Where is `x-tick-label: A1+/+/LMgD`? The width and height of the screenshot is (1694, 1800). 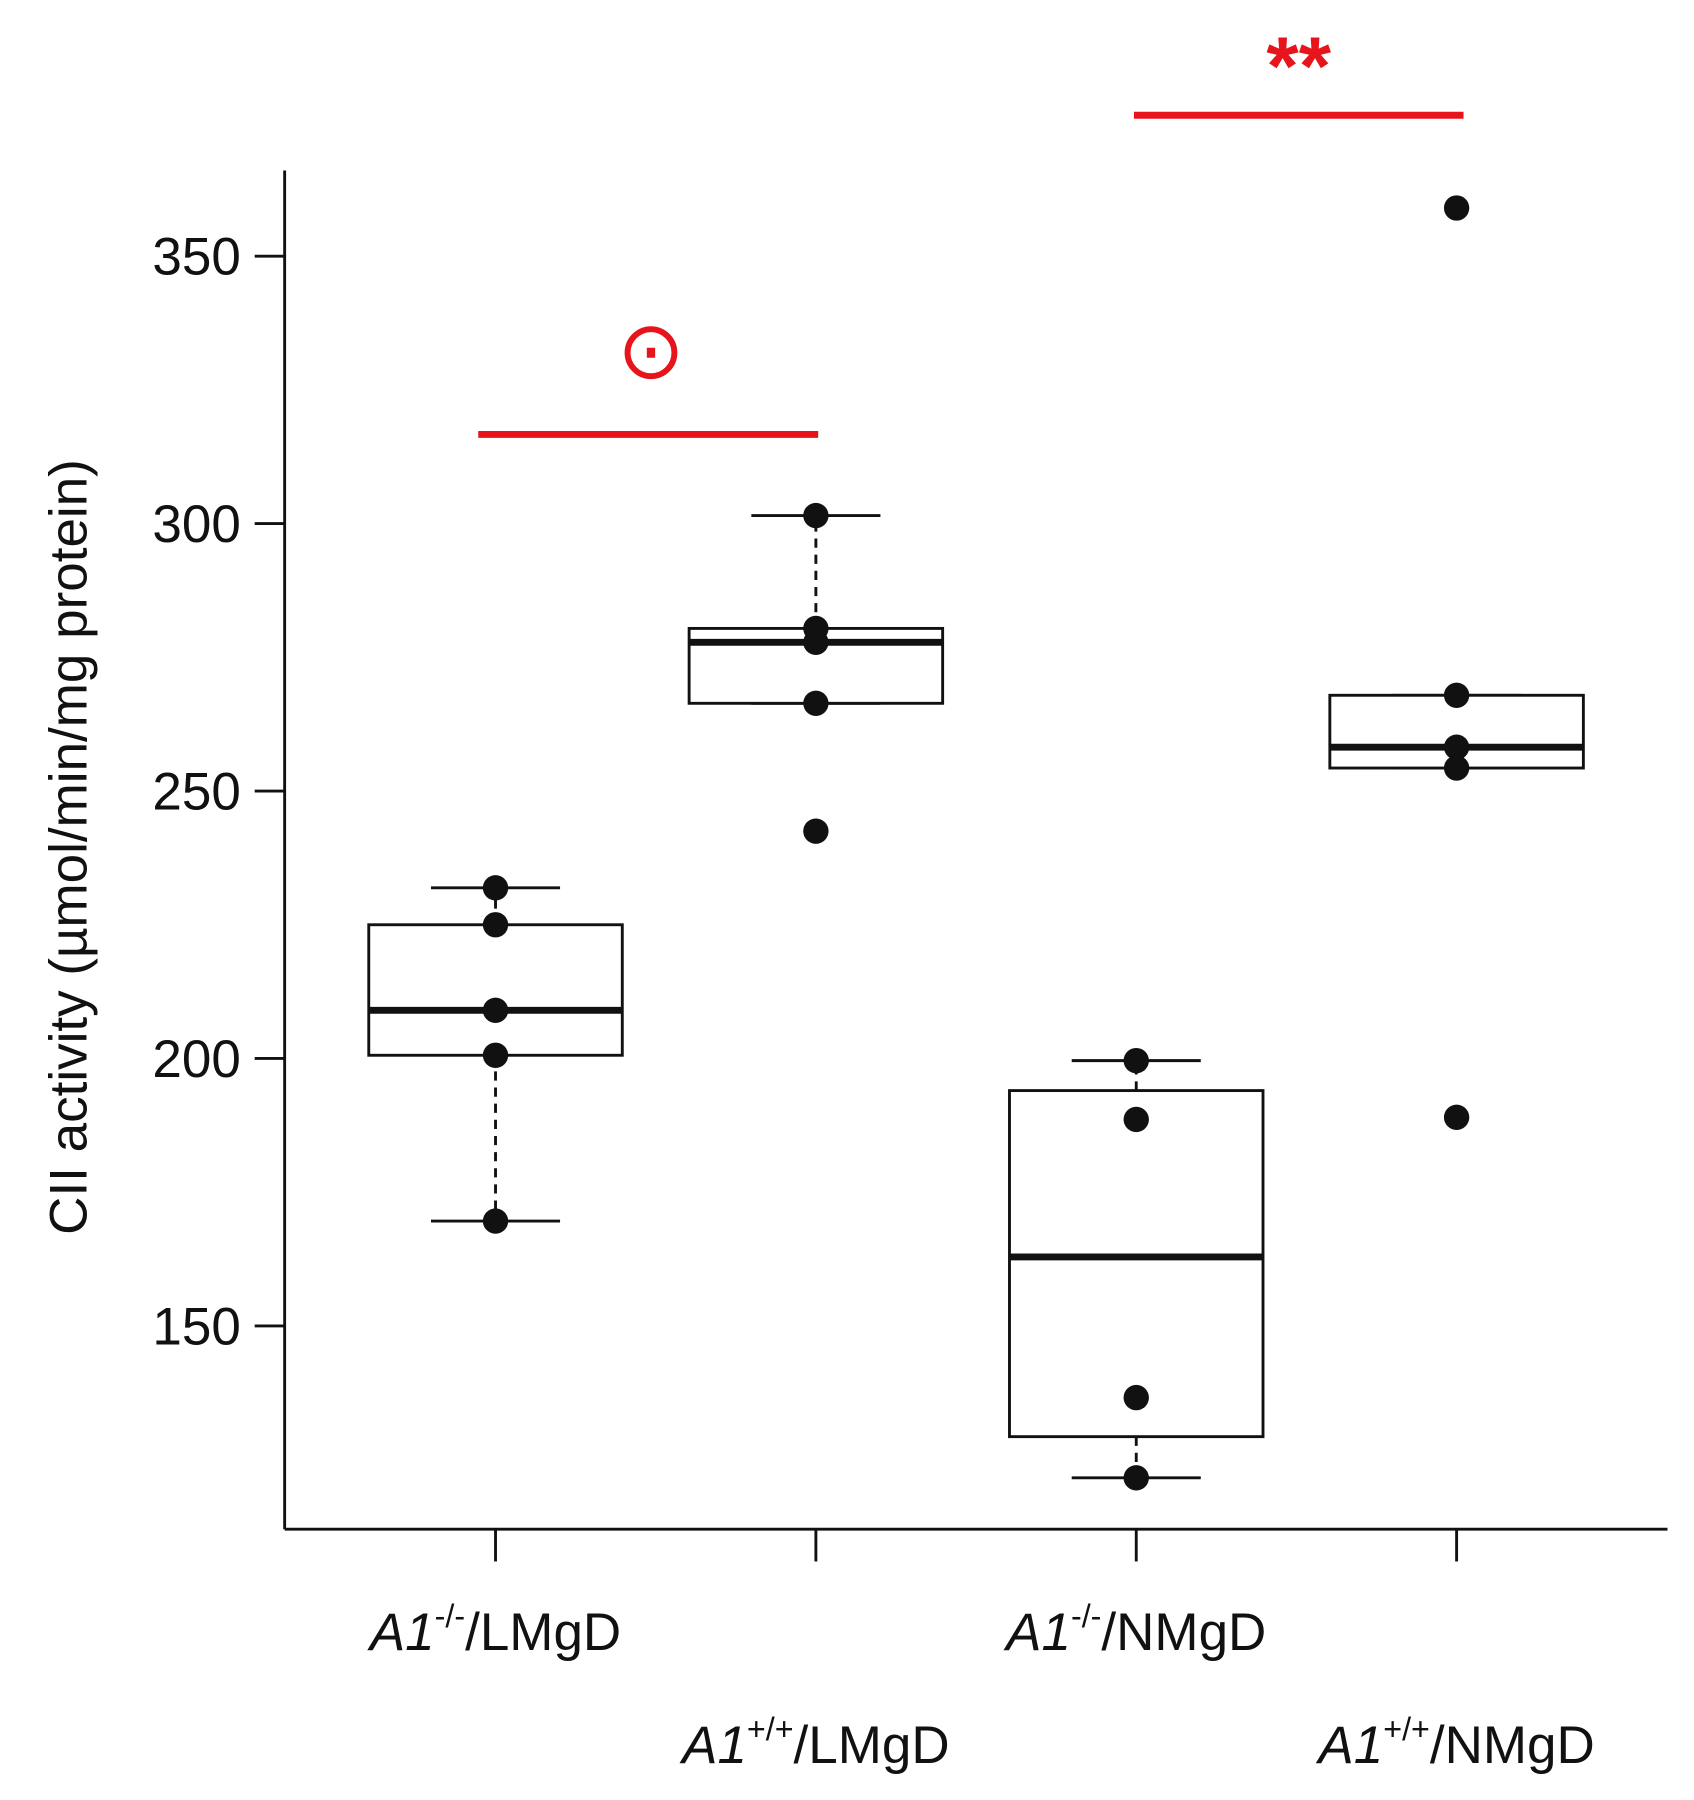
x-tick-label: A1+/+/LMgD is located at coordinates (814, 1743).